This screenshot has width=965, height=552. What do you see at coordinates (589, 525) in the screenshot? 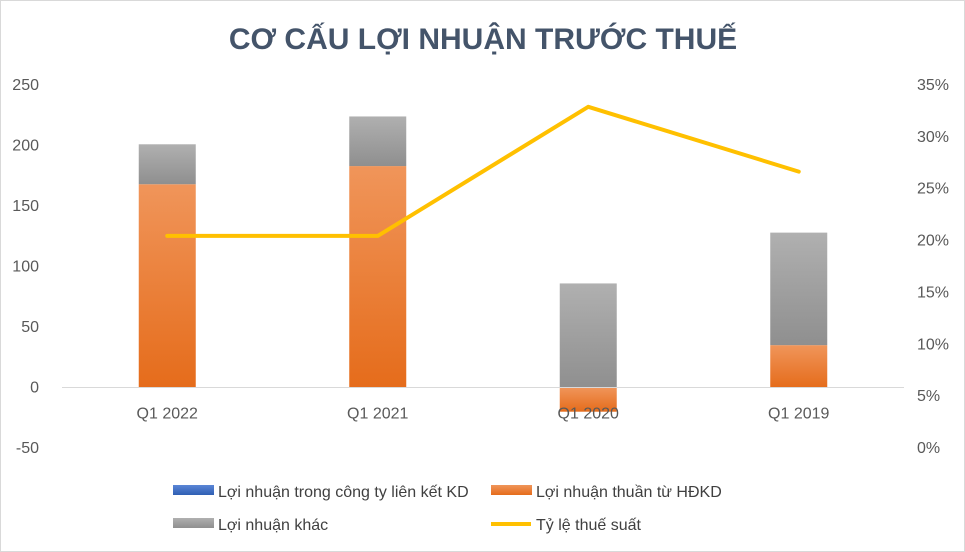
I see `legend-label: Tỷ lệ thuế suất` at bounding box center [589, 525].